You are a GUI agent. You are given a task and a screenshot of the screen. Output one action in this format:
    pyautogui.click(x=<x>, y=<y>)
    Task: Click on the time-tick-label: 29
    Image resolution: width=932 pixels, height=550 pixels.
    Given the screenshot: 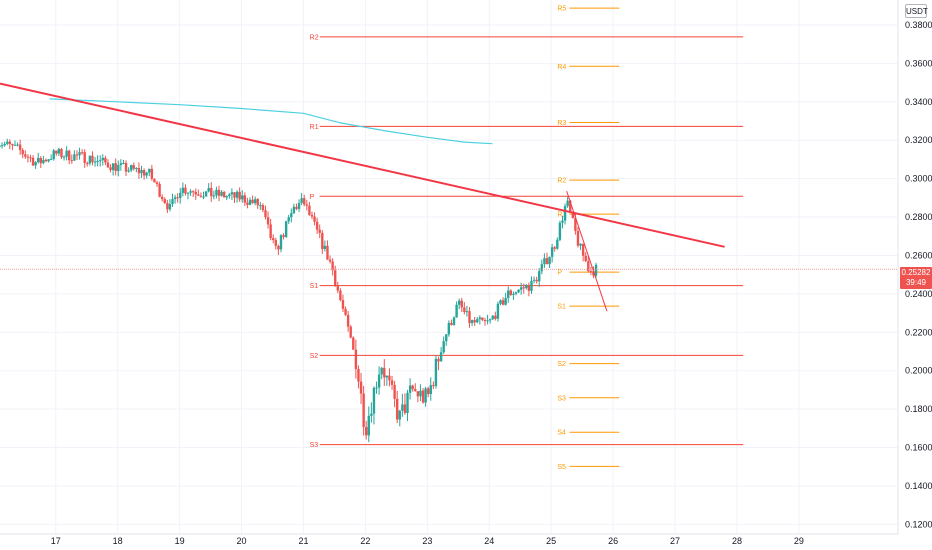 What is the action you would take?
    pyautogui.click(x=799, y=541)
    